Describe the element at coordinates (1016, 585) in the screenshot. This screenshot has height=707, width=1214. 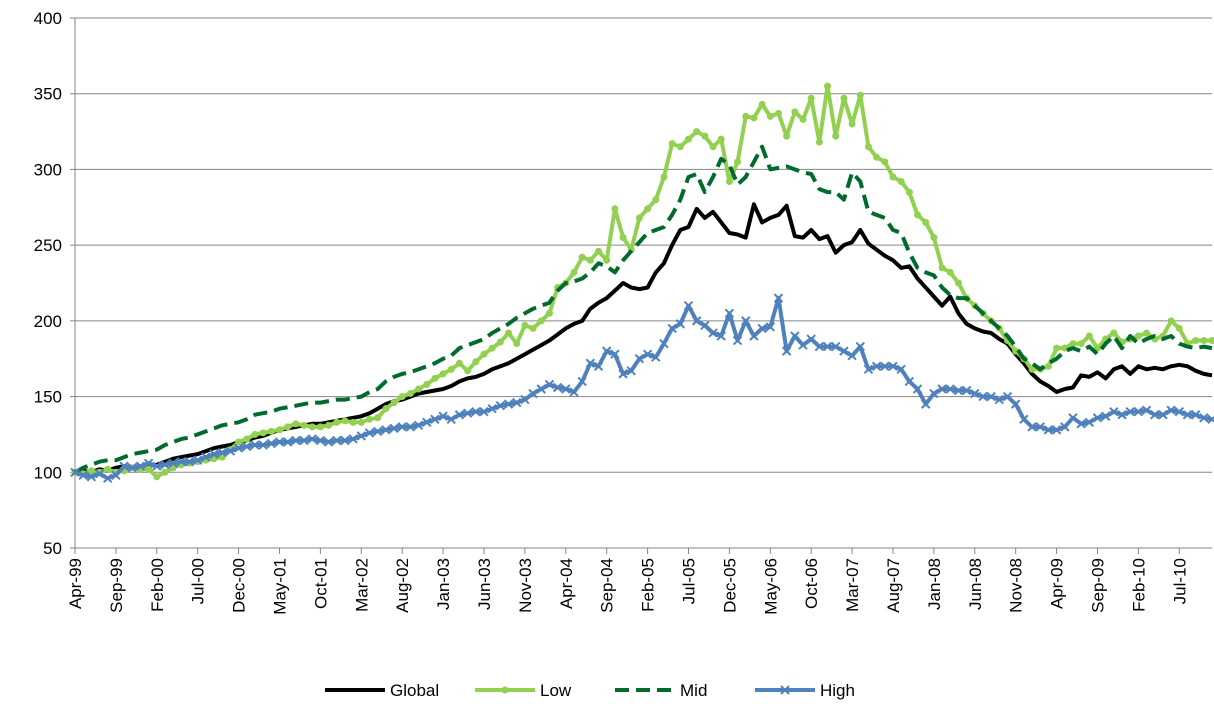
I see `x-tick-label: Nov-08` at that location.